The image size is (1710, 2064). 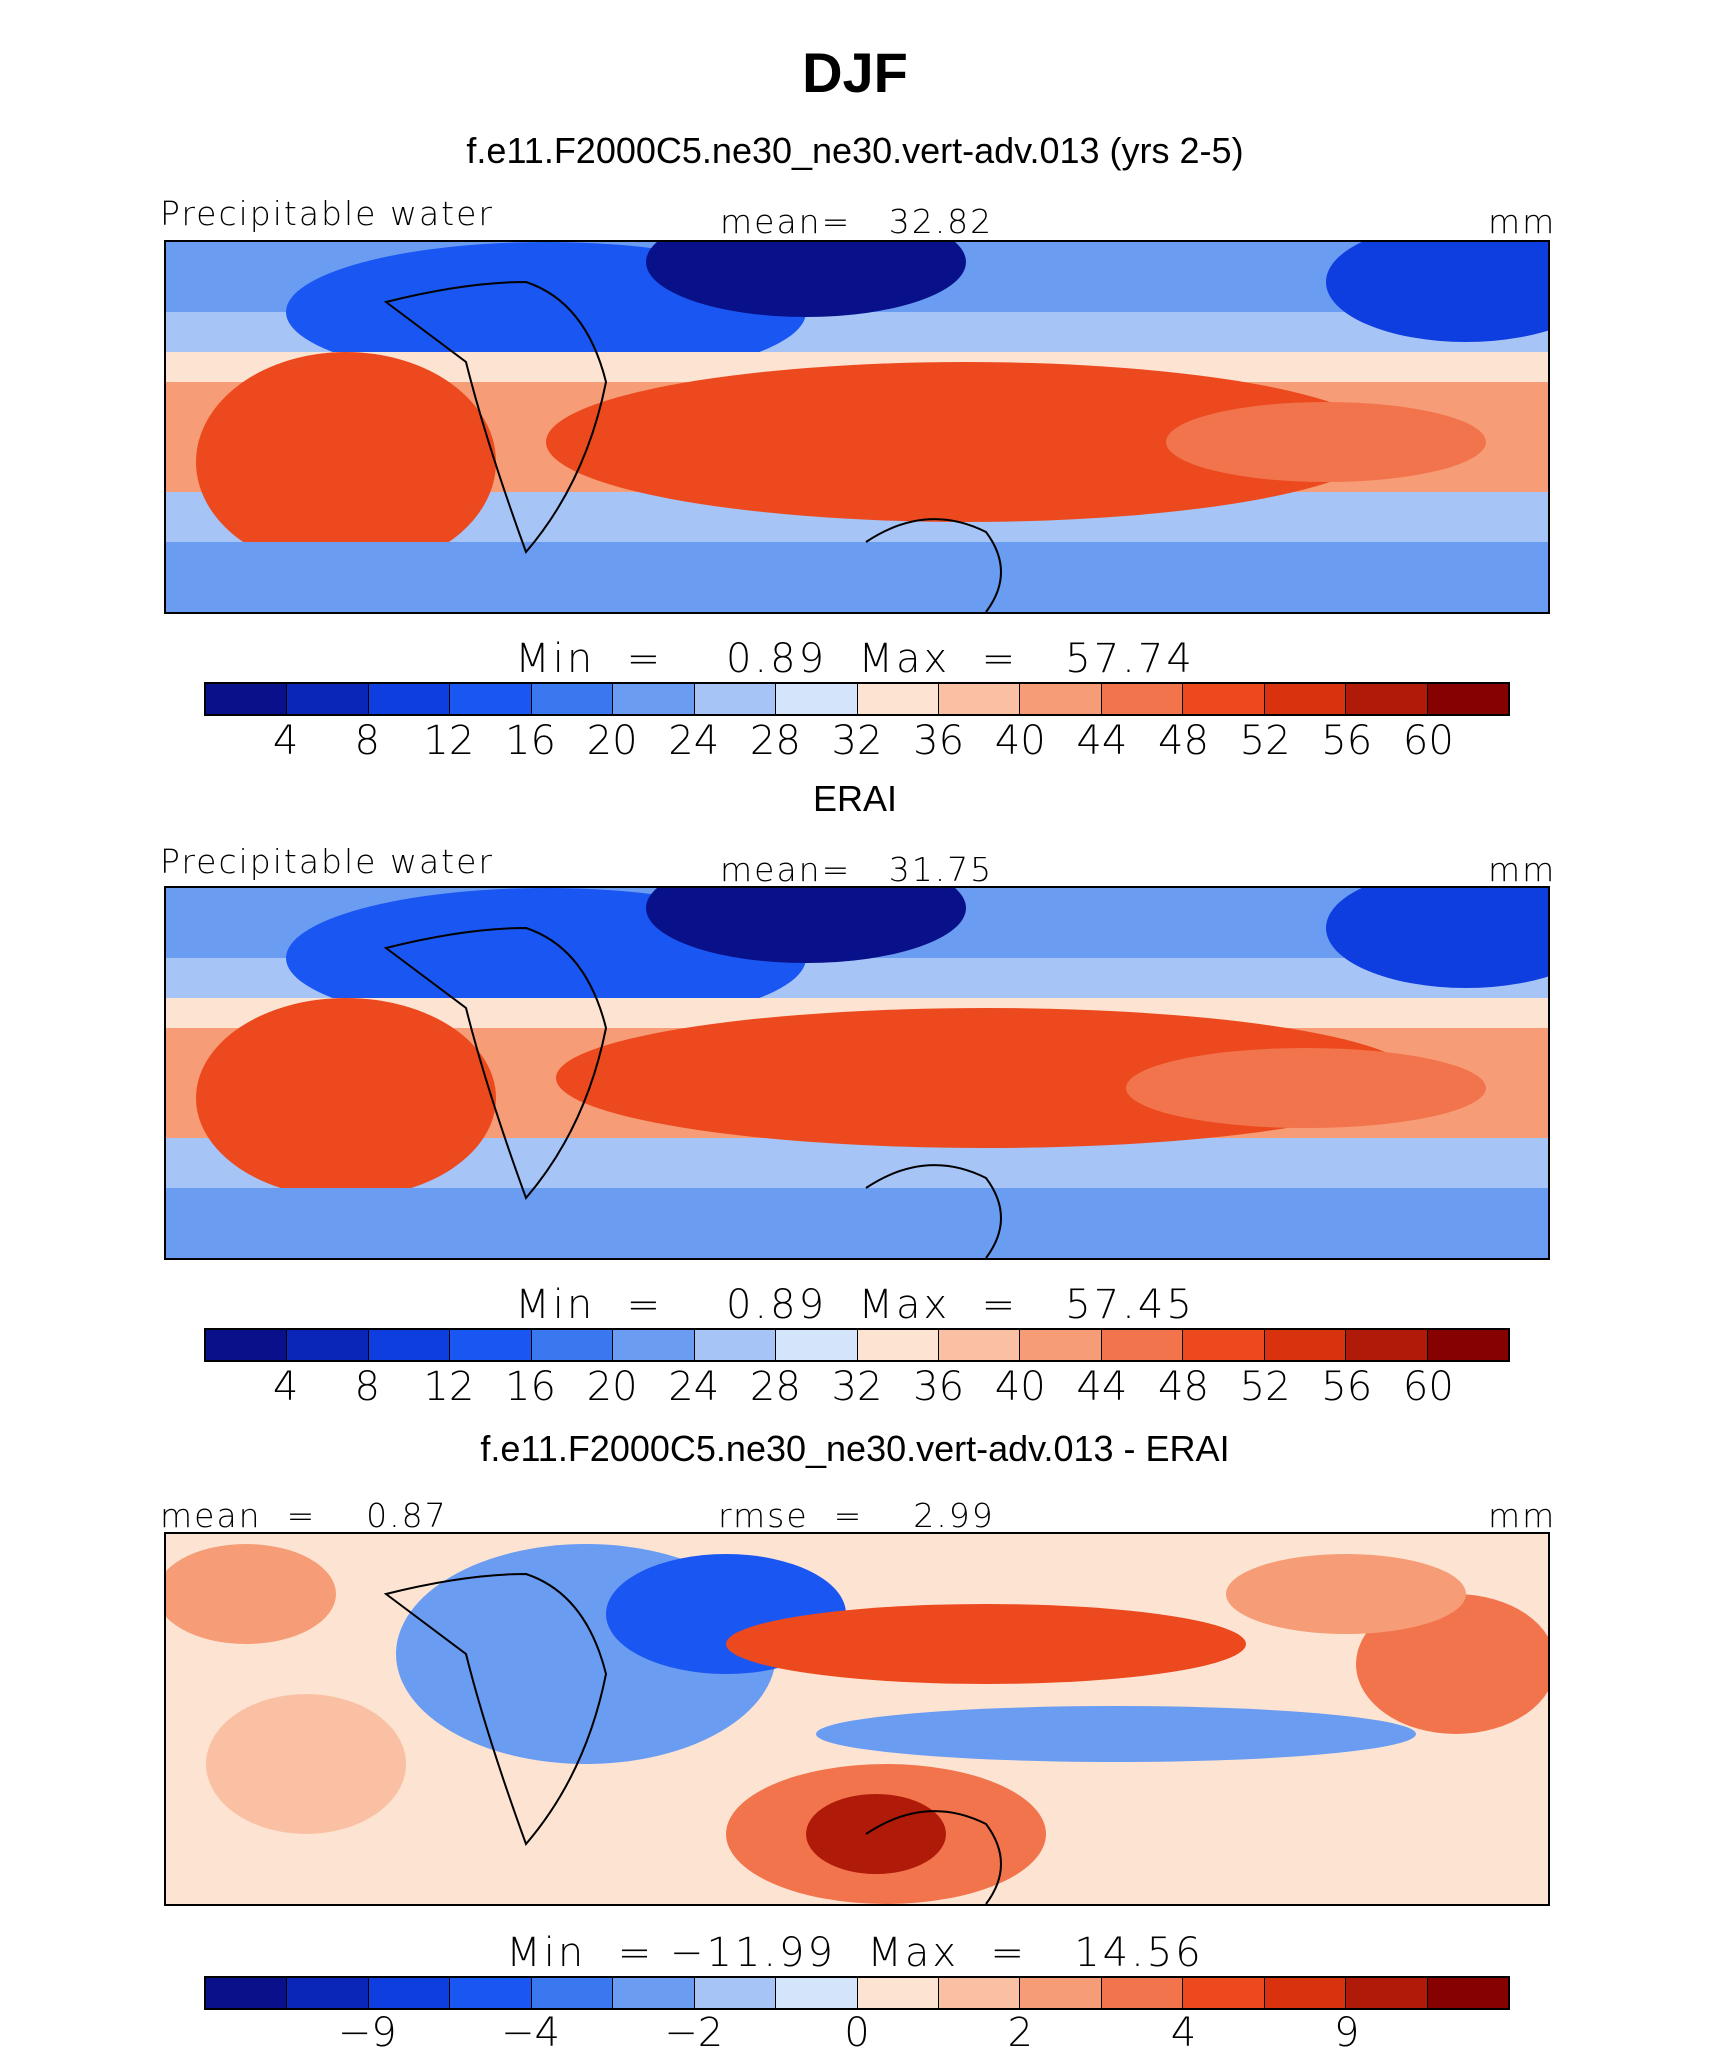 What do you see at coordinates (694, 741) in the screenshot?
I see `colorbar-tick-label: 24` at bounding box center [694, 741].